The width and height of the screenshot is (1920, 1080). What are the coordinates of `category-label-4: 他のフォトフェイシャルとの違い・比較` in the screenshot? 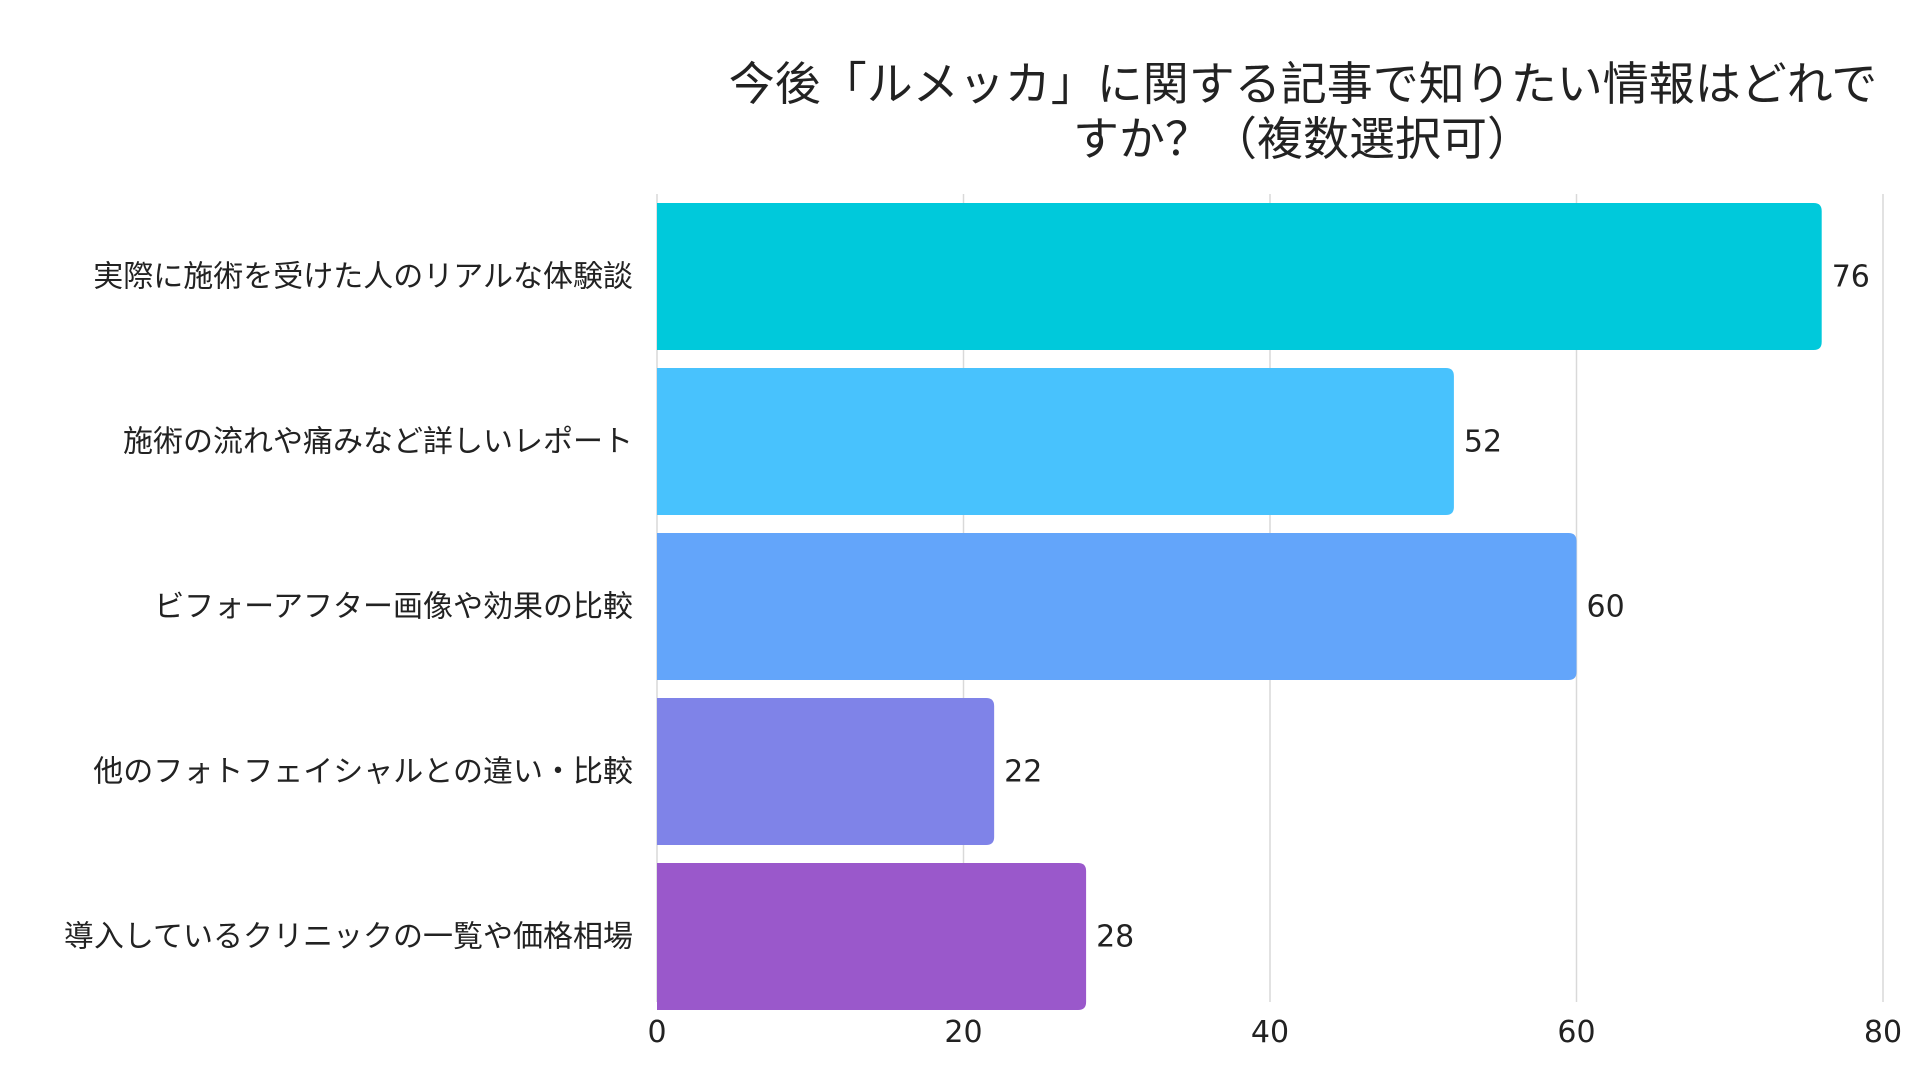 It's located at (363, 772).